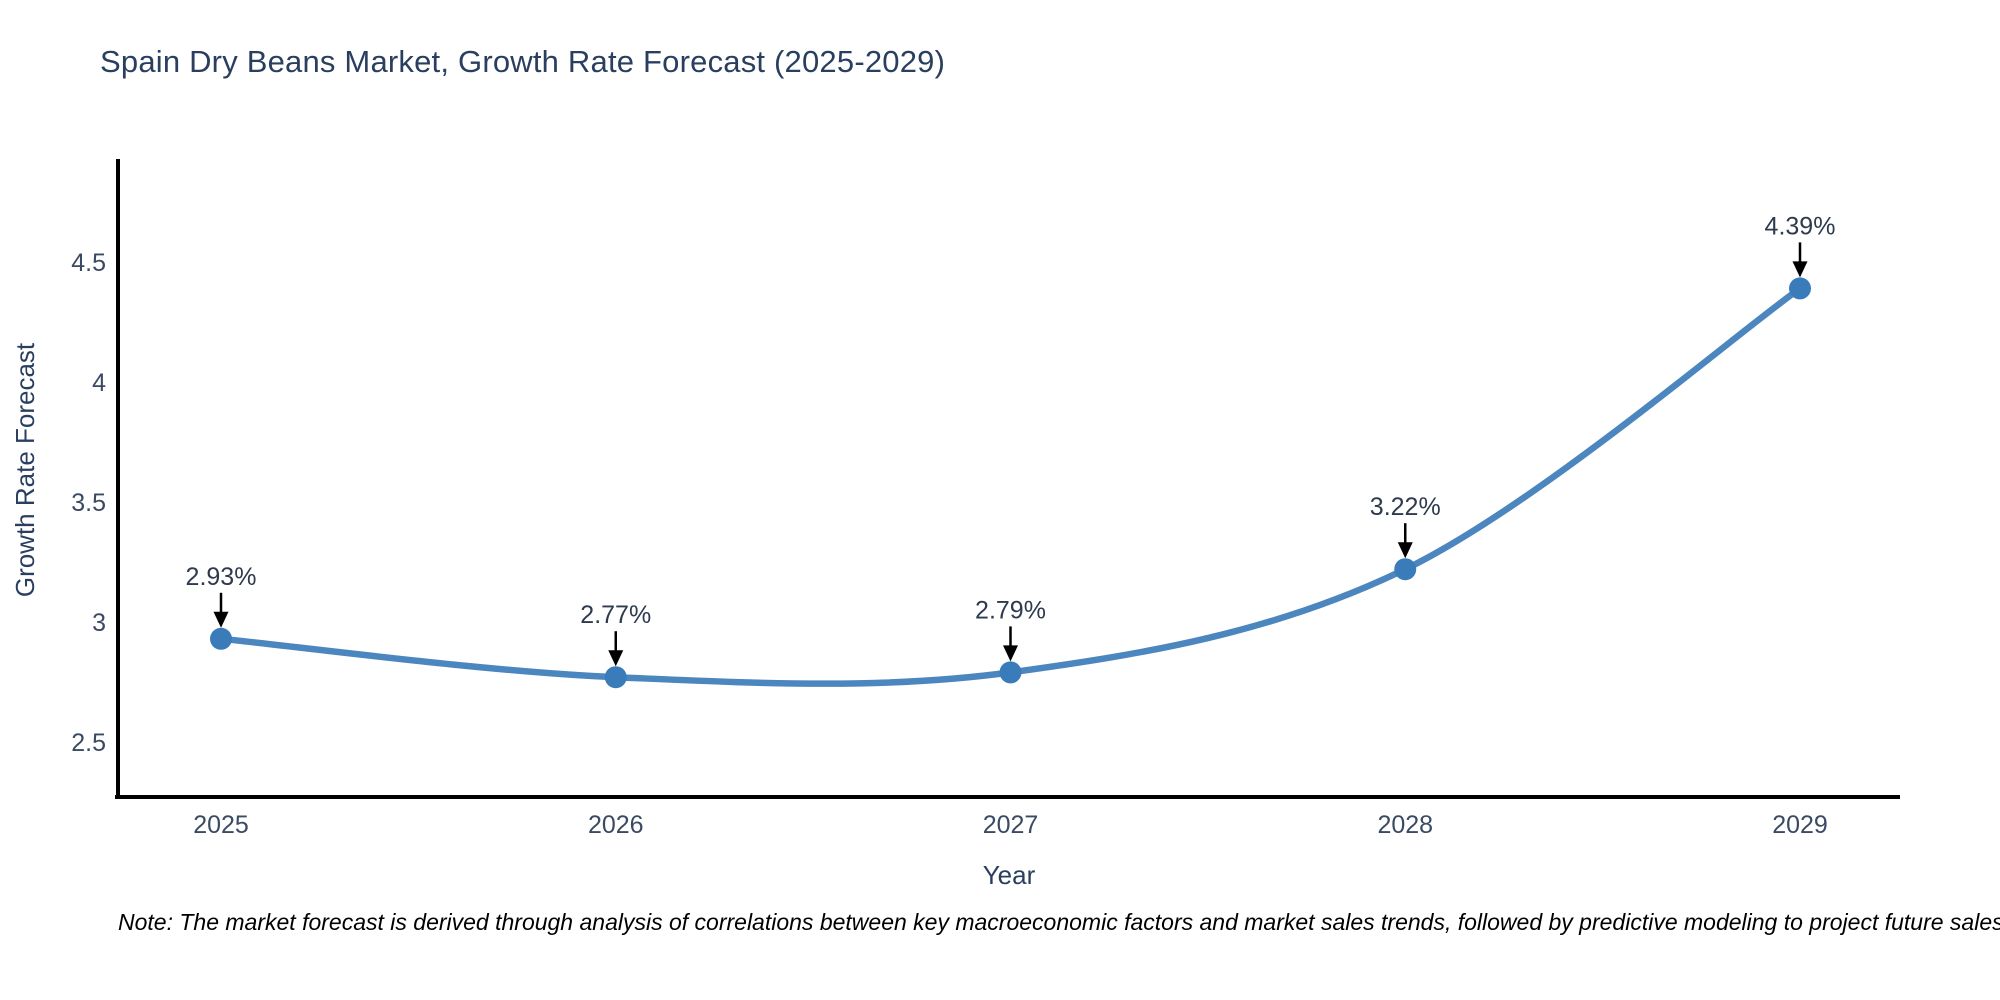 Image resolution: width=2000 pixels, height=1000 pixels. What do you see at coordinates (1800, 226) in the screenshot?
I see `point-value-label: 4.39%` at bounding box center [1800, 226].